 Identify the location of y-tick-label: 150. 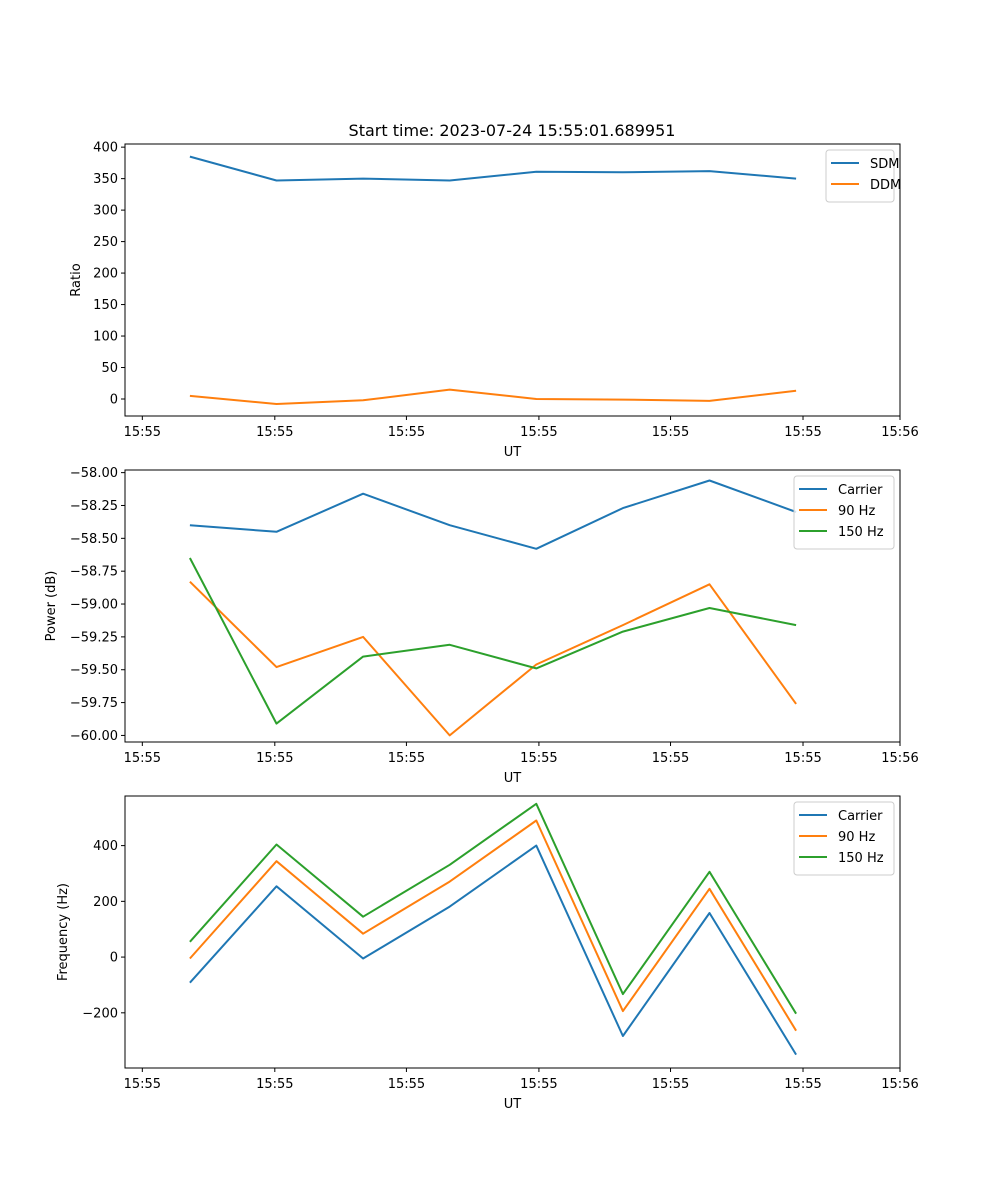
(105, 305).